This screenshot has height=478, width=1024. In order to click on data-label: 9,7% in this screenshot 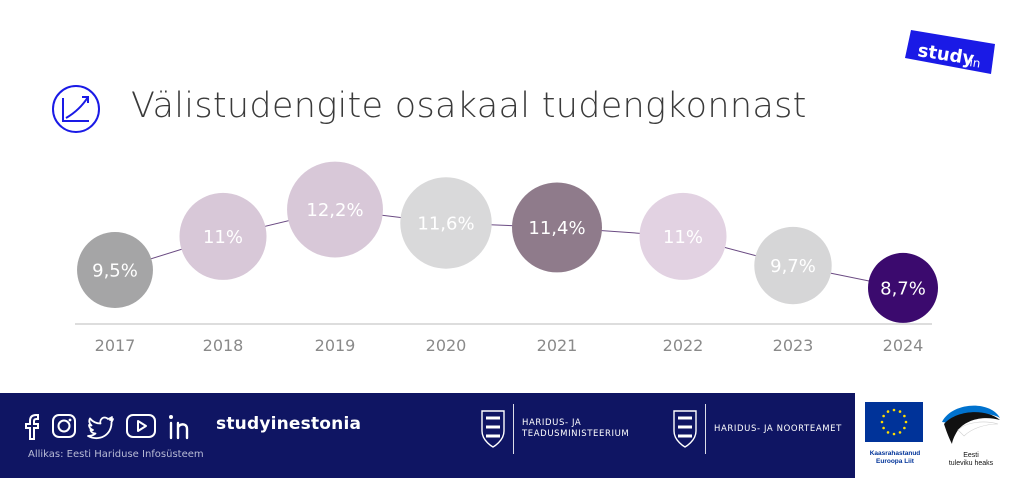, I will do `click(793, 266)`.